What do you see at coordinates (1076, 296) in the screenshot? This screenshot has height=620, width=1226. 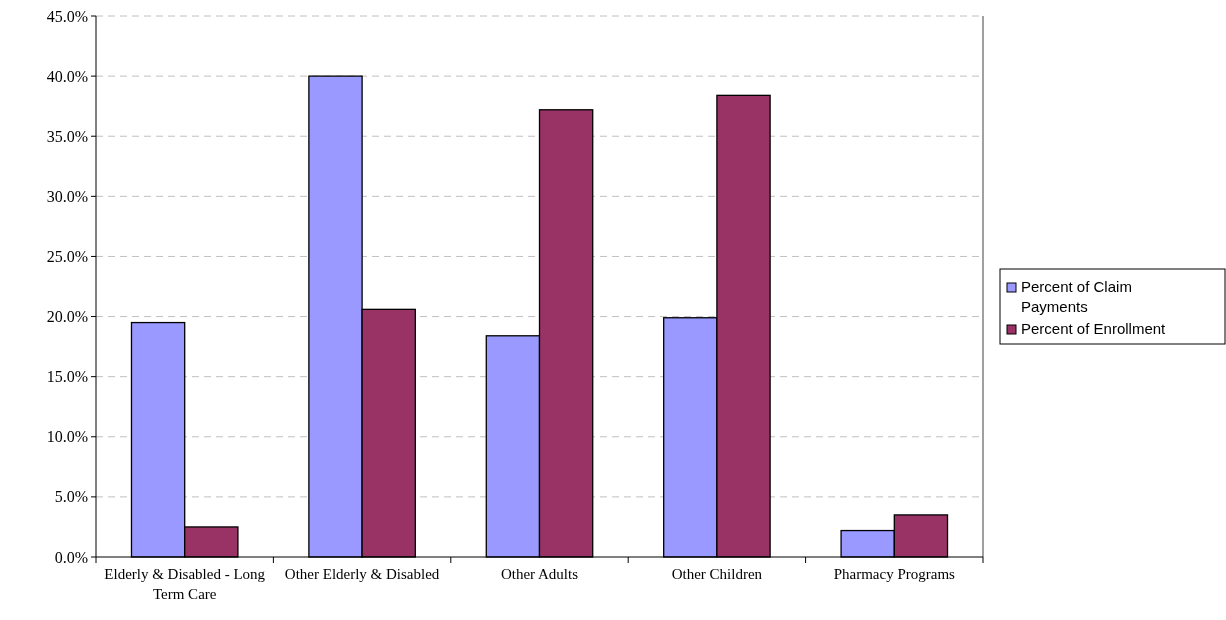 I see `legend-label: Percent of Claim Payments` at bounding box center [1076, 296].